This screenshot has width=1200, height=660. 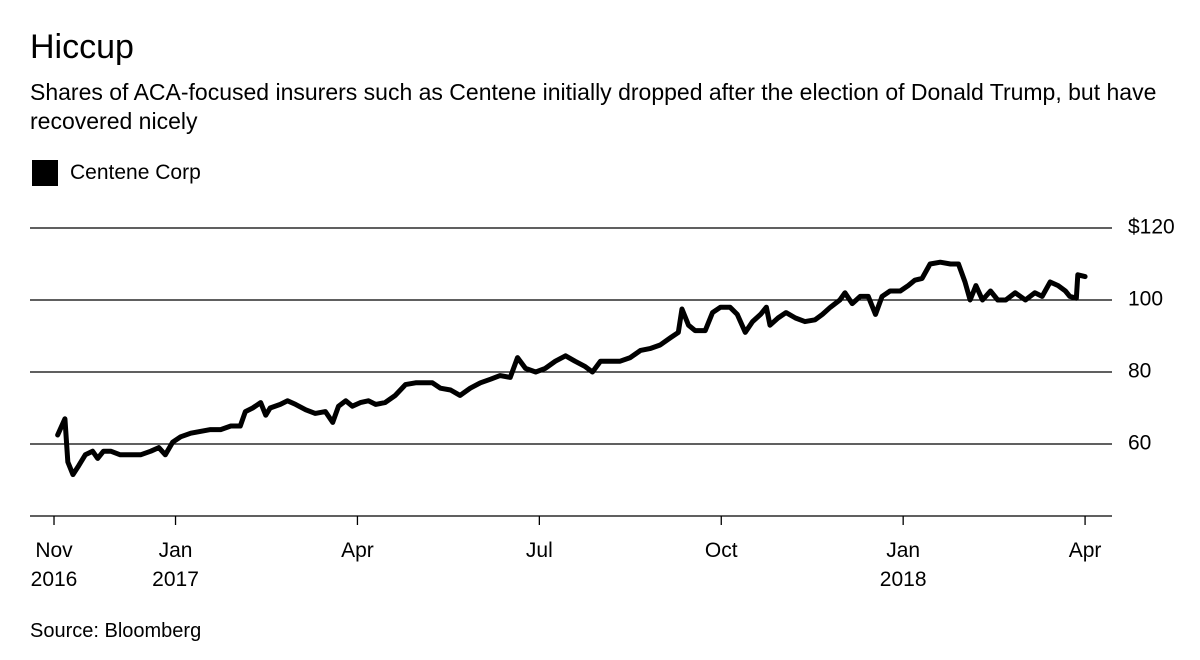 What do you see at coordinates (539, 550) in the screenshot?
I see `x-tick-label: Jul` at bounding box center [539, 550].